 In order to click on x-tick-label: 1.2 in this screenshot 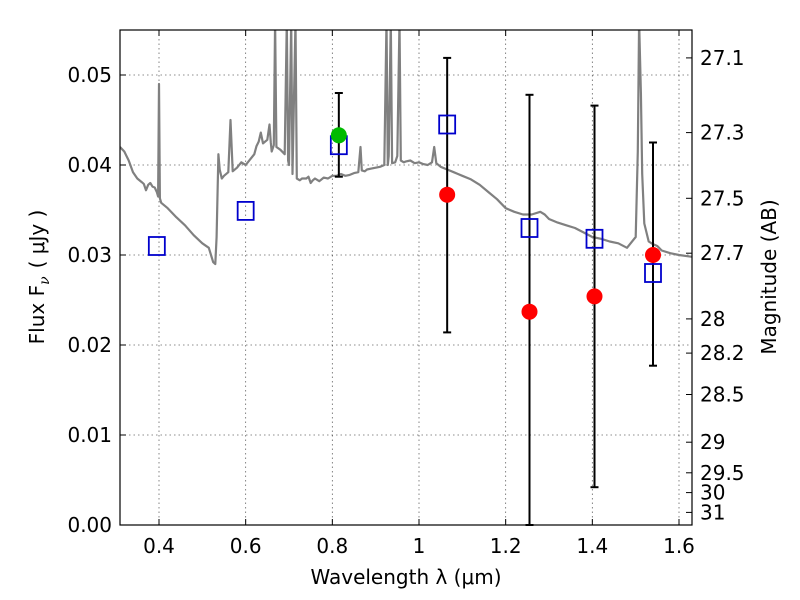, I will do `click(506, 546)`.